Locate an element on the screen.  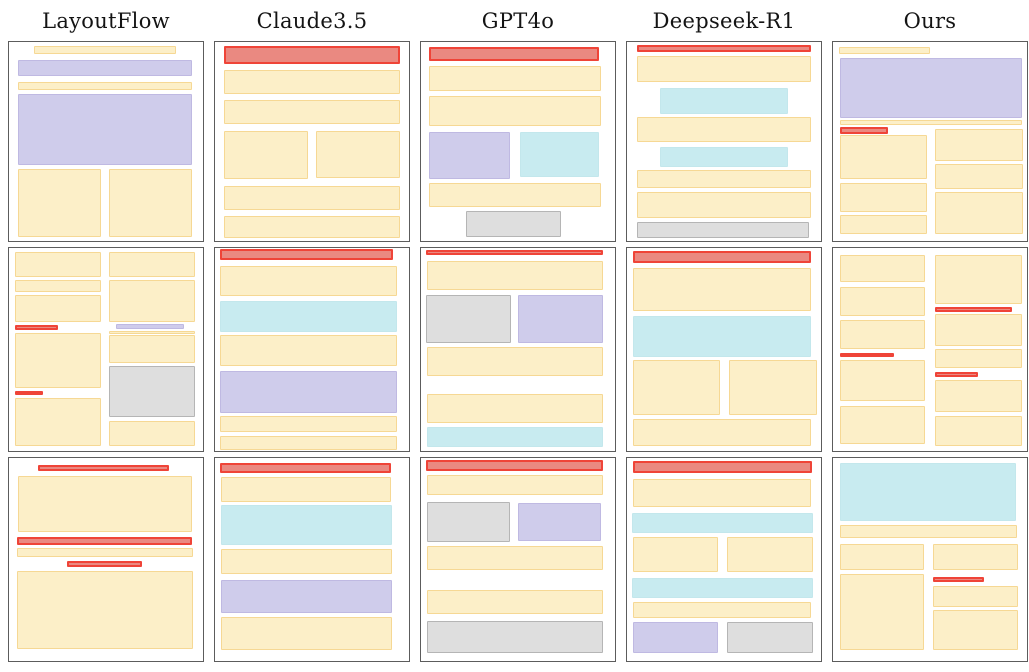
method-label-claude35: Claude3.5 is located at coordinates (312, 20).